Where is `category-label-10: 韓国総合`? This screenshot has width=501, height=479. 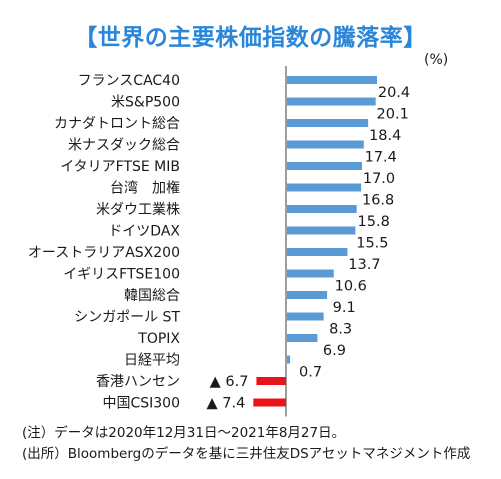
category-label-10: 韓国総合 is located at coordinates (152, 296).